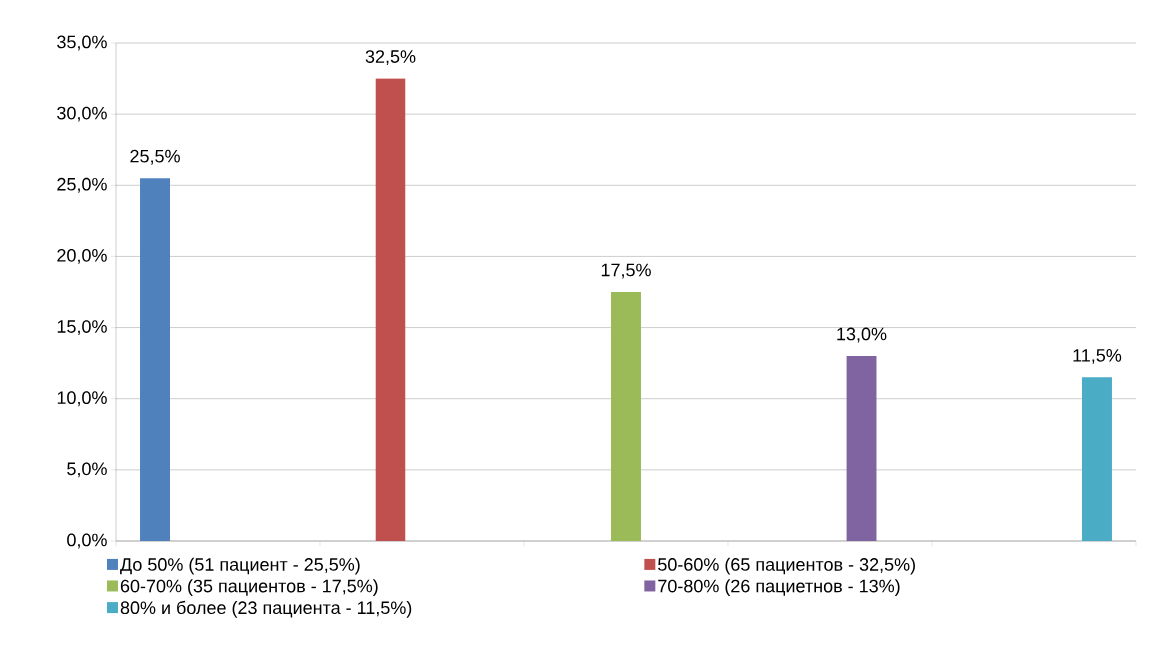 The width and height of the screenshot is (1167, 665). I want to click on y-tick-label: 30,0%, so click(82, 114).